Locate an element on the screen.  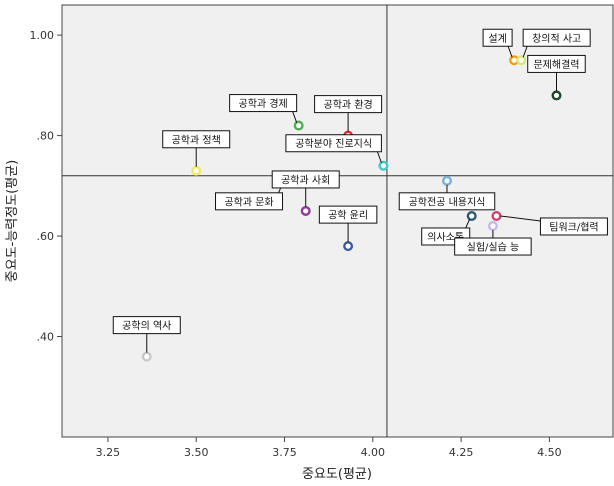
data-point-group: 팀워크/협력 is located at coordinates (549, 223).